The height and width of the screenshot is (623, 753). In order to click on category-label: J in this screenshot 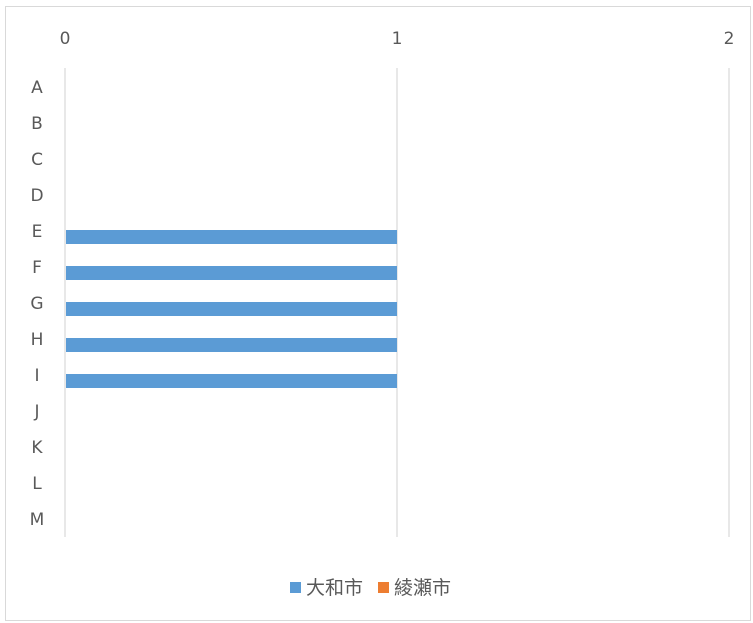, I will do `click(36, 412)`.